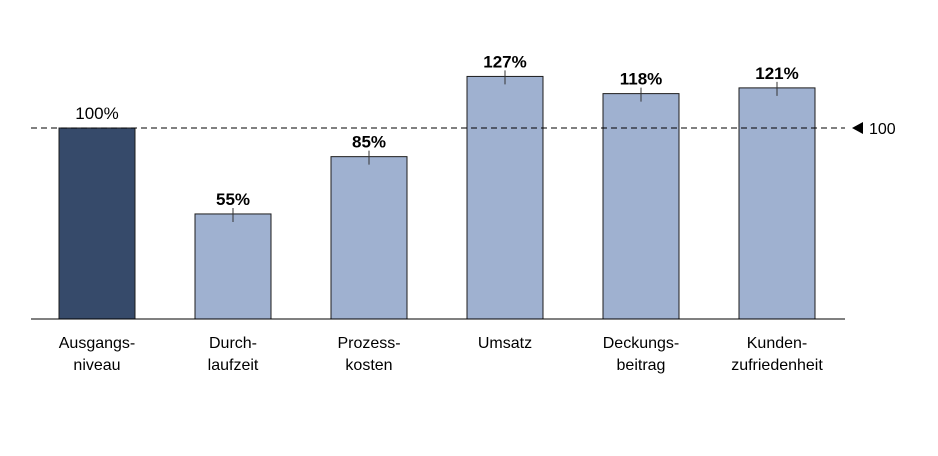 The width and height of the screenshot is (938, 456). Describe the element at coordinates (233, 199) in the screenshot. I see `value-label: 55%` at that location.